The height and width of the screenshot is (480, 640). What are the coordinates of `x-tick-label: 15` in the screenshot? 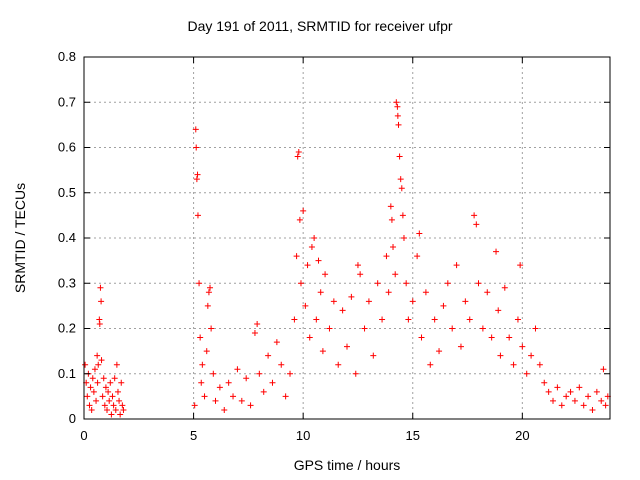 It's located at (413, 435).